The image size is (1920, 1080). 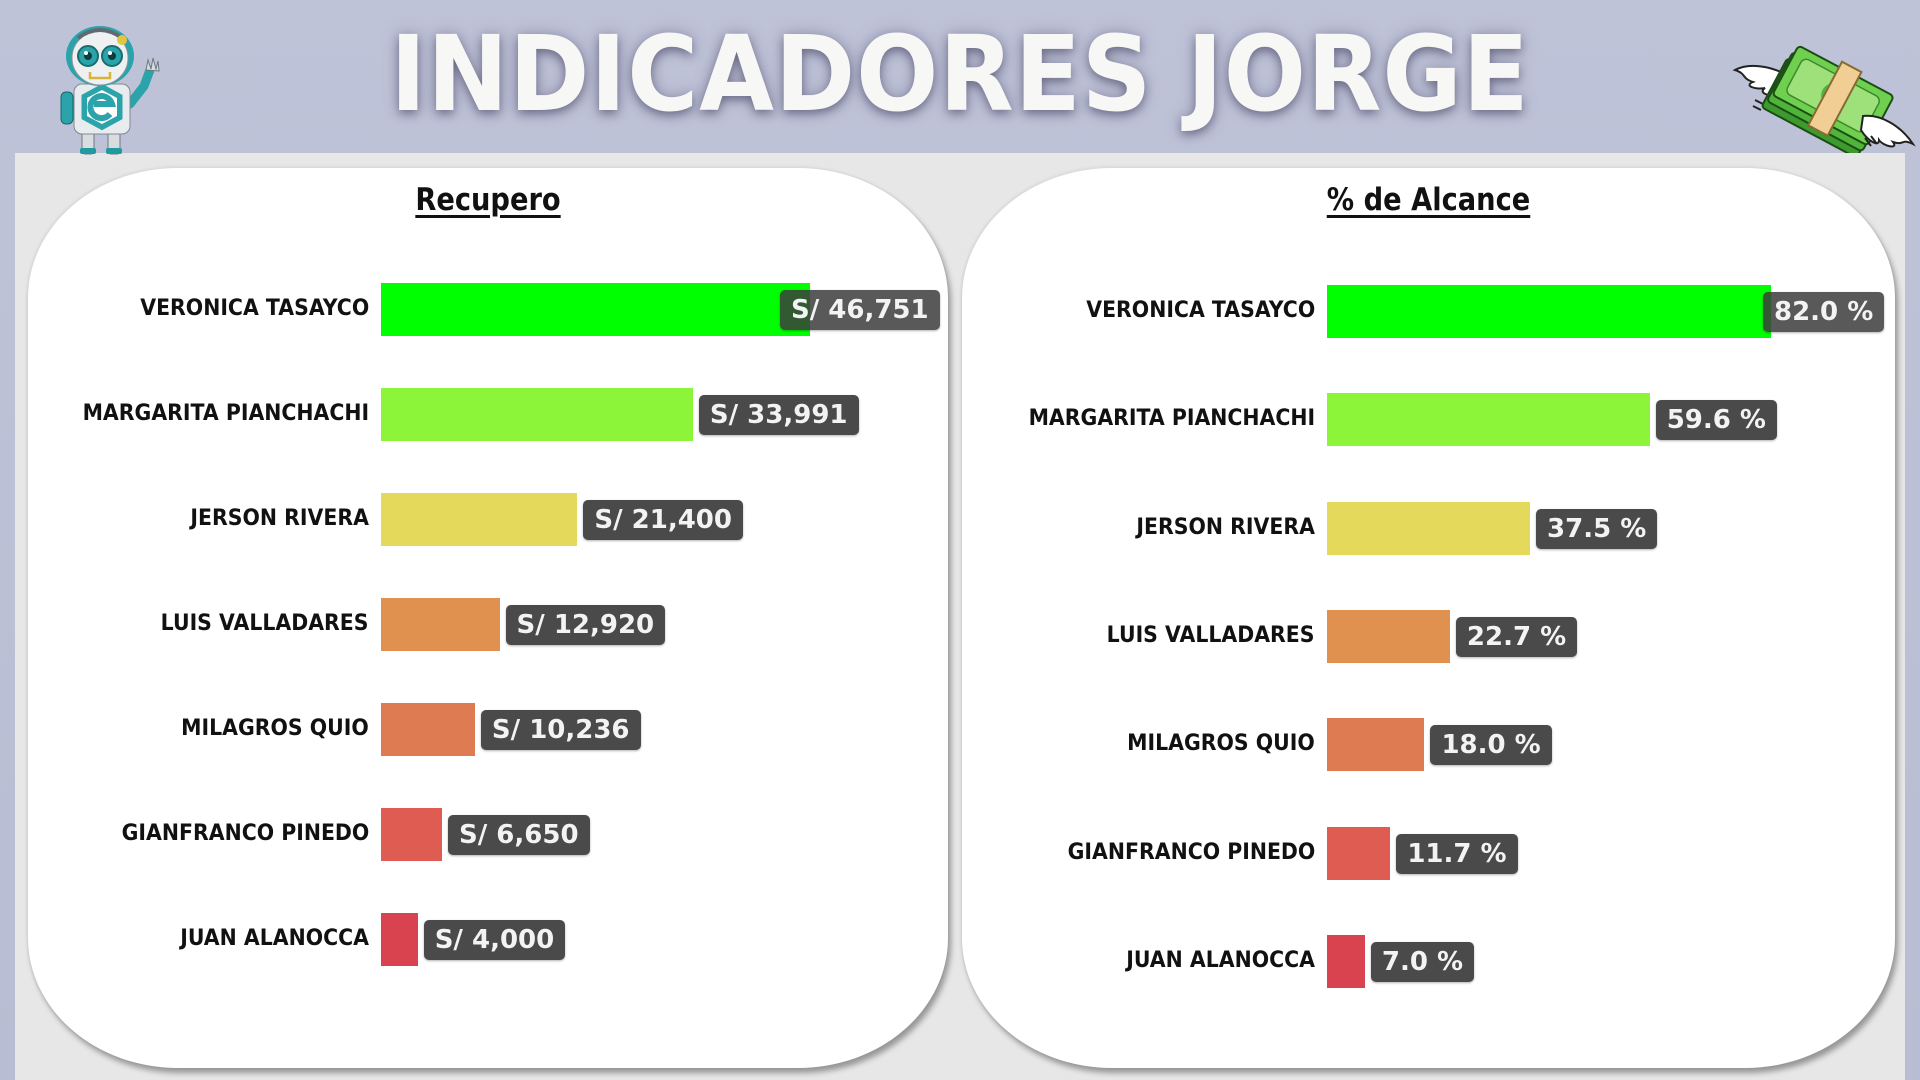 I want to click on bar-row: VERONICA TASAYCO 82.0 %, so click(x=1428, y=311).